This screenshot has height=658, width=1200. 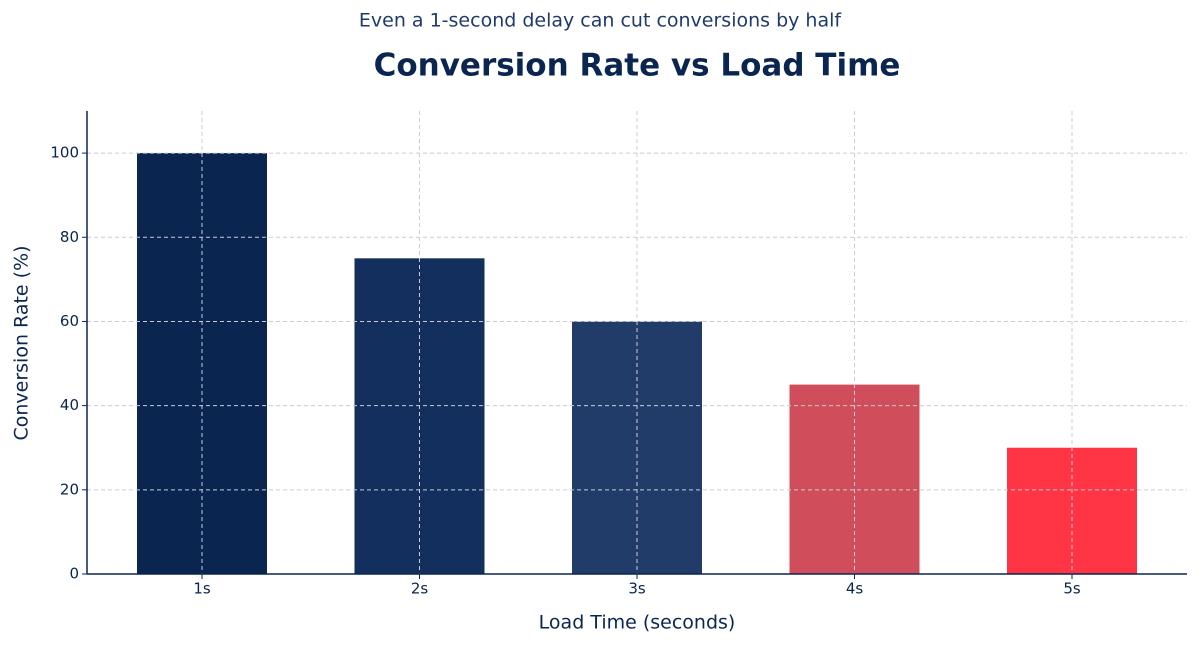 I want to click on y-tick-label: 20, so click(x=69, y=489).